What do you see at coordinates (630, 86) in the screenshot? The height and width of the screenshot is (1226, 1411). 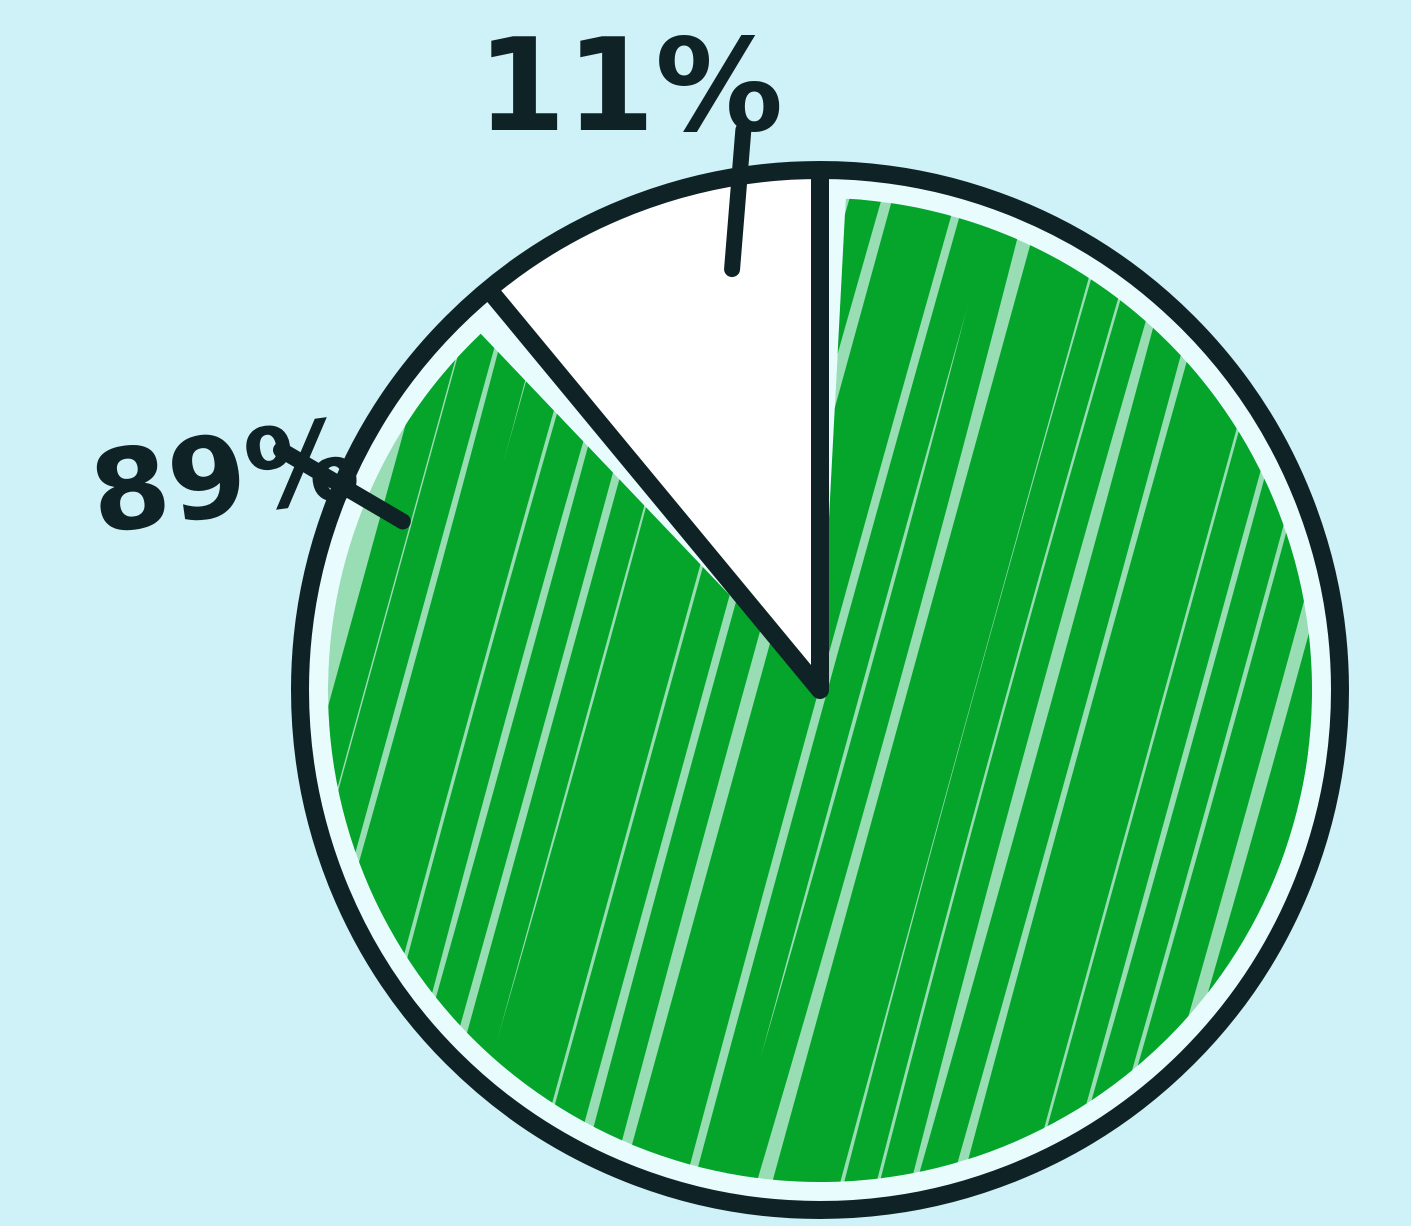 I see `label-11: 11%` at bounding box center [630, 86].